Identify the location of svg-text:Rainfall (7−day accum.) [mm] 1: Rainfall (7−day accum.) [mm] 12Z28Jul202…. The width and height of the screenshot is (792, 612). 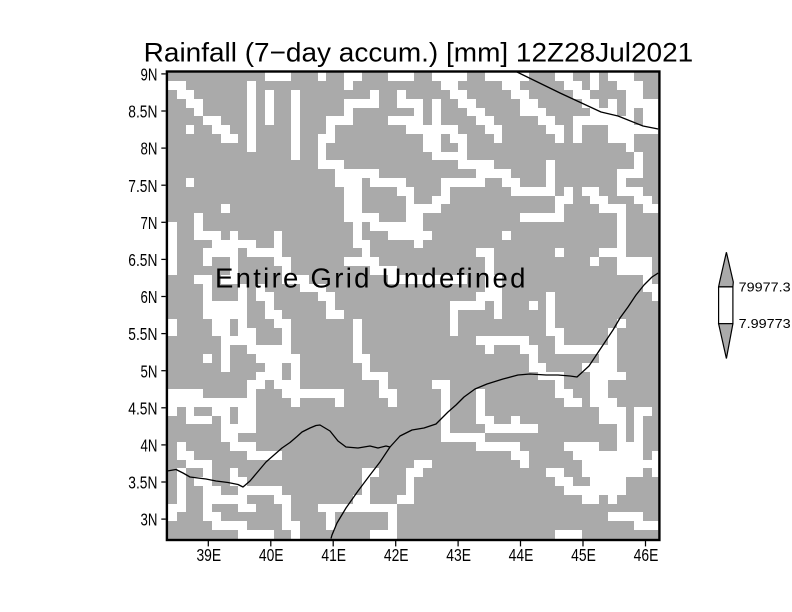
(419, 53).